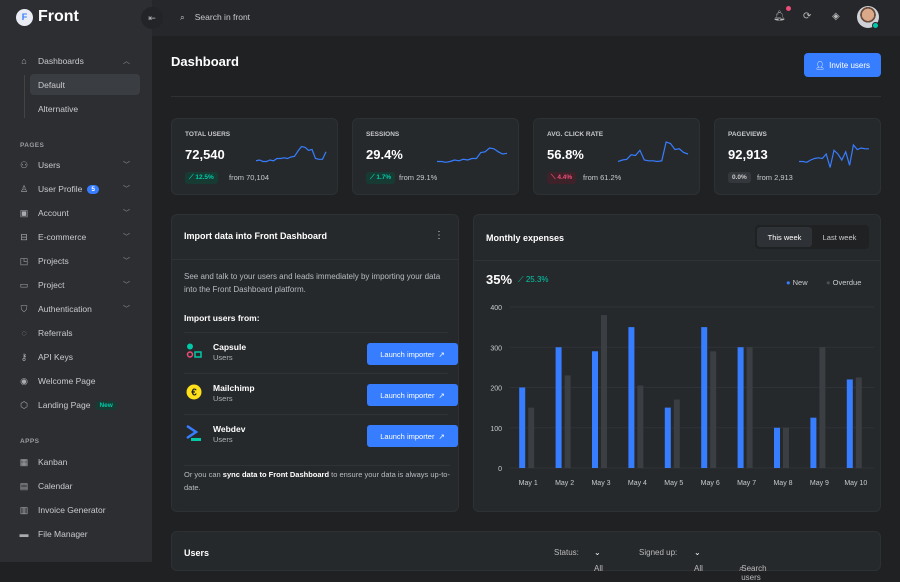  Describe the element at coordinates (575, 134) in the screenshot. I see `stat-label: AVG. CLICK RATE` at that location.